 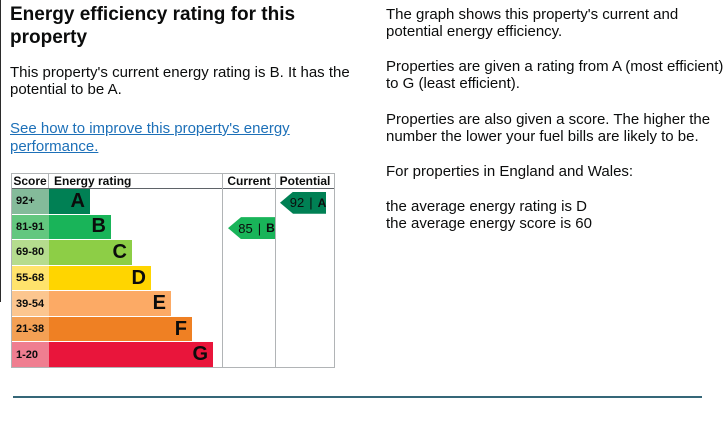 I want to click on band-score-range-b: 81-91, so click(x=30, y=227).